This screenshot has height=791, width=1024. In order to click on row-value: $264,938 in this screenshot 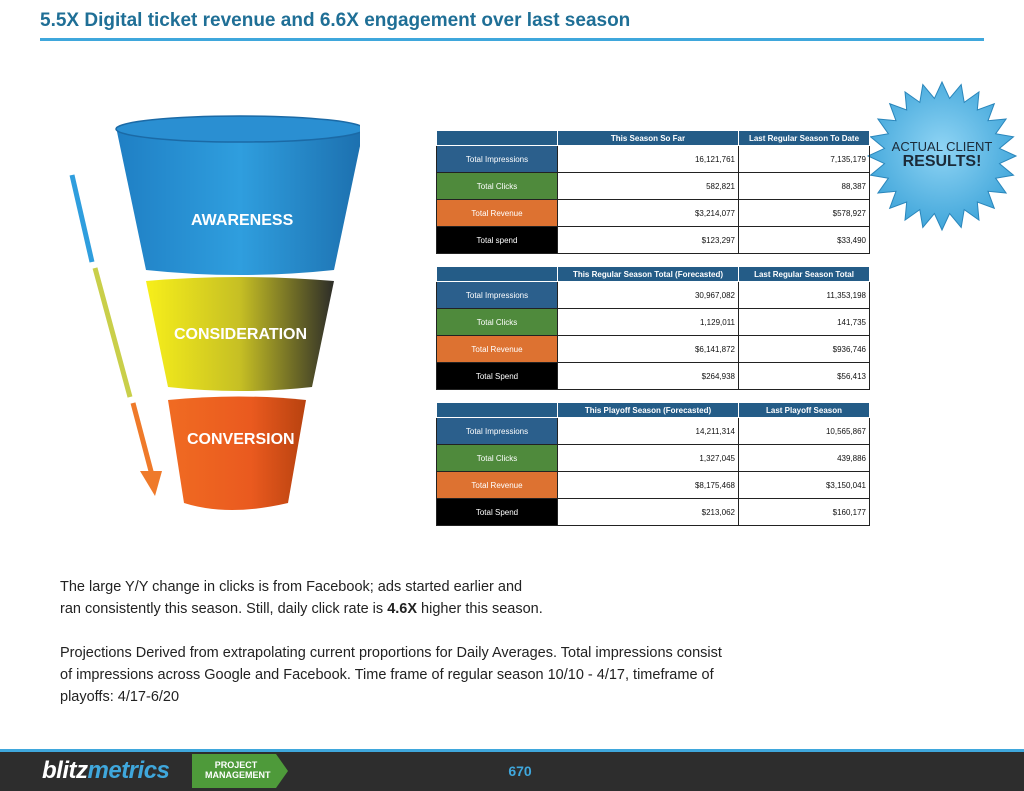, I will do `click(648, 376)`.